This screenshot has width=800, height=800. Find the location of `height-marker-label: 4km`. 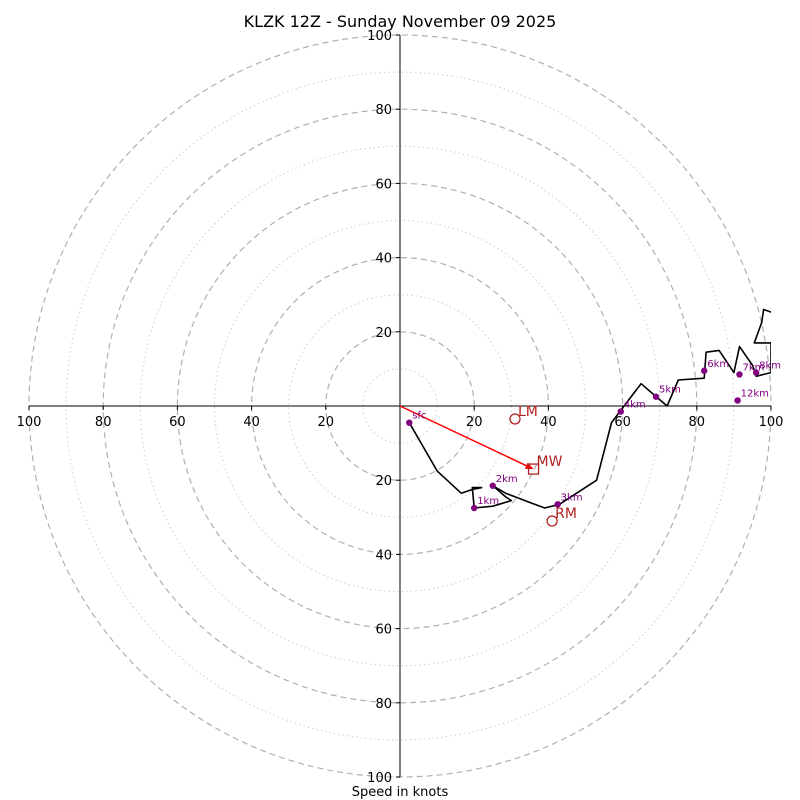

height-marker-label: 4km is located at coordinates (635, 405).